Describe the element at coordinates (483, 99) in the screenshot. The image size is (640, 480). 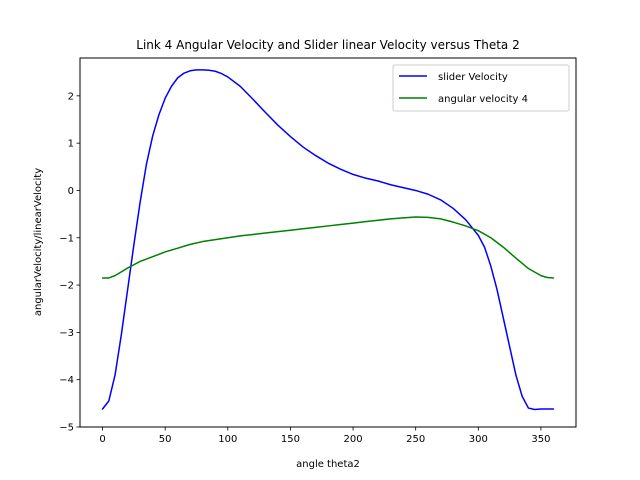
I see `legend-label-angular-velocity-4: angular velocity 4` at that location.